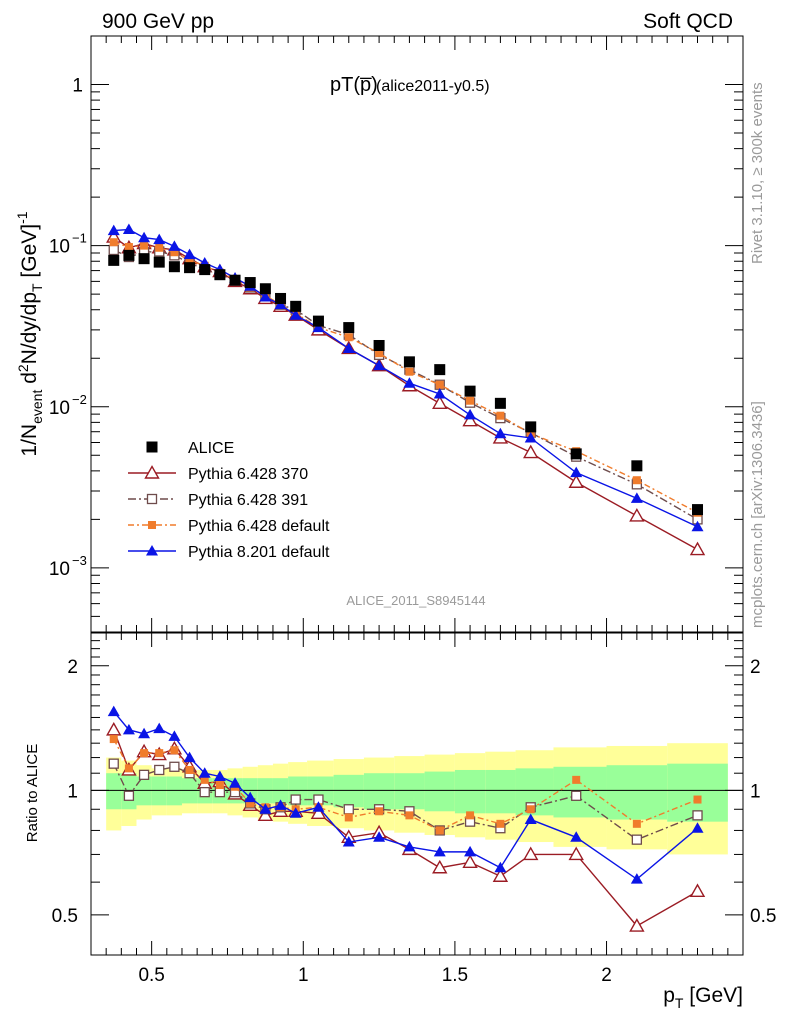  I want to click on legend-marker-pythia-6-428-default, so click(152, 525).